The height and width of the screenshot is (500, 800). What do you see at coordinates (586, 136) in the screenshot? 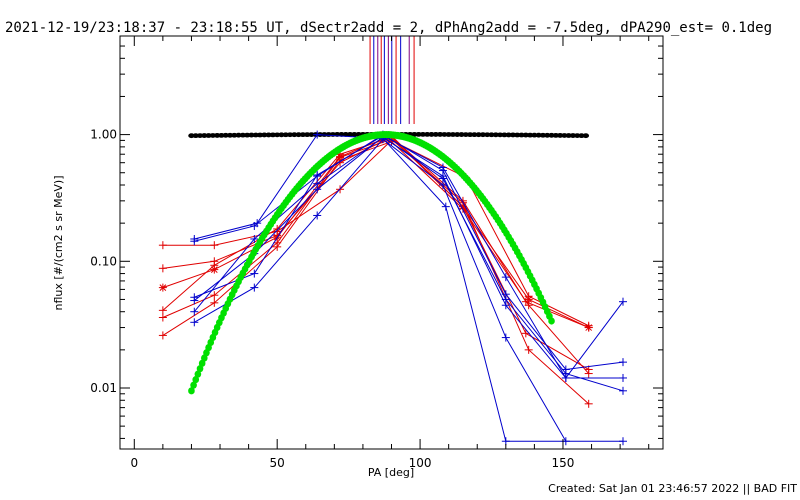
I see `flat-curve-point` at bounding box center [586, 136].